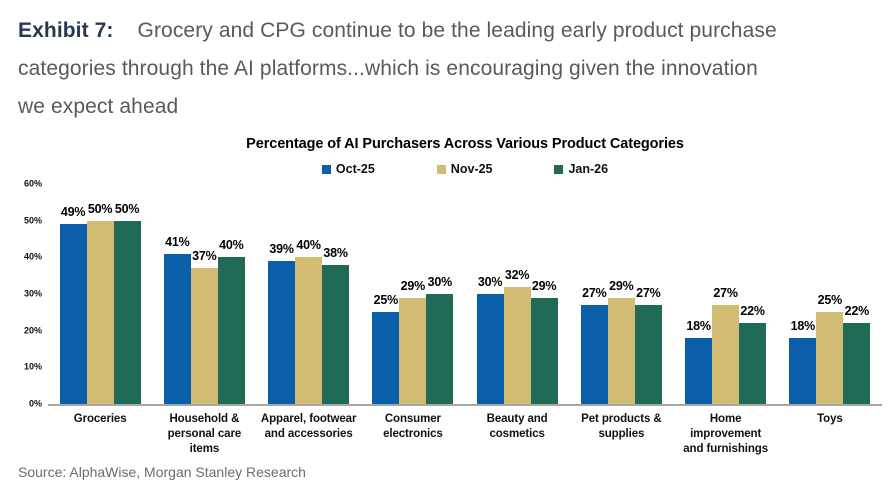 This screenshot has height=500, width=892. What do you see at coordinates (32, 220) in the screenshot?
I see `y-tick-label: 50%` at bounding box center [32, 220].